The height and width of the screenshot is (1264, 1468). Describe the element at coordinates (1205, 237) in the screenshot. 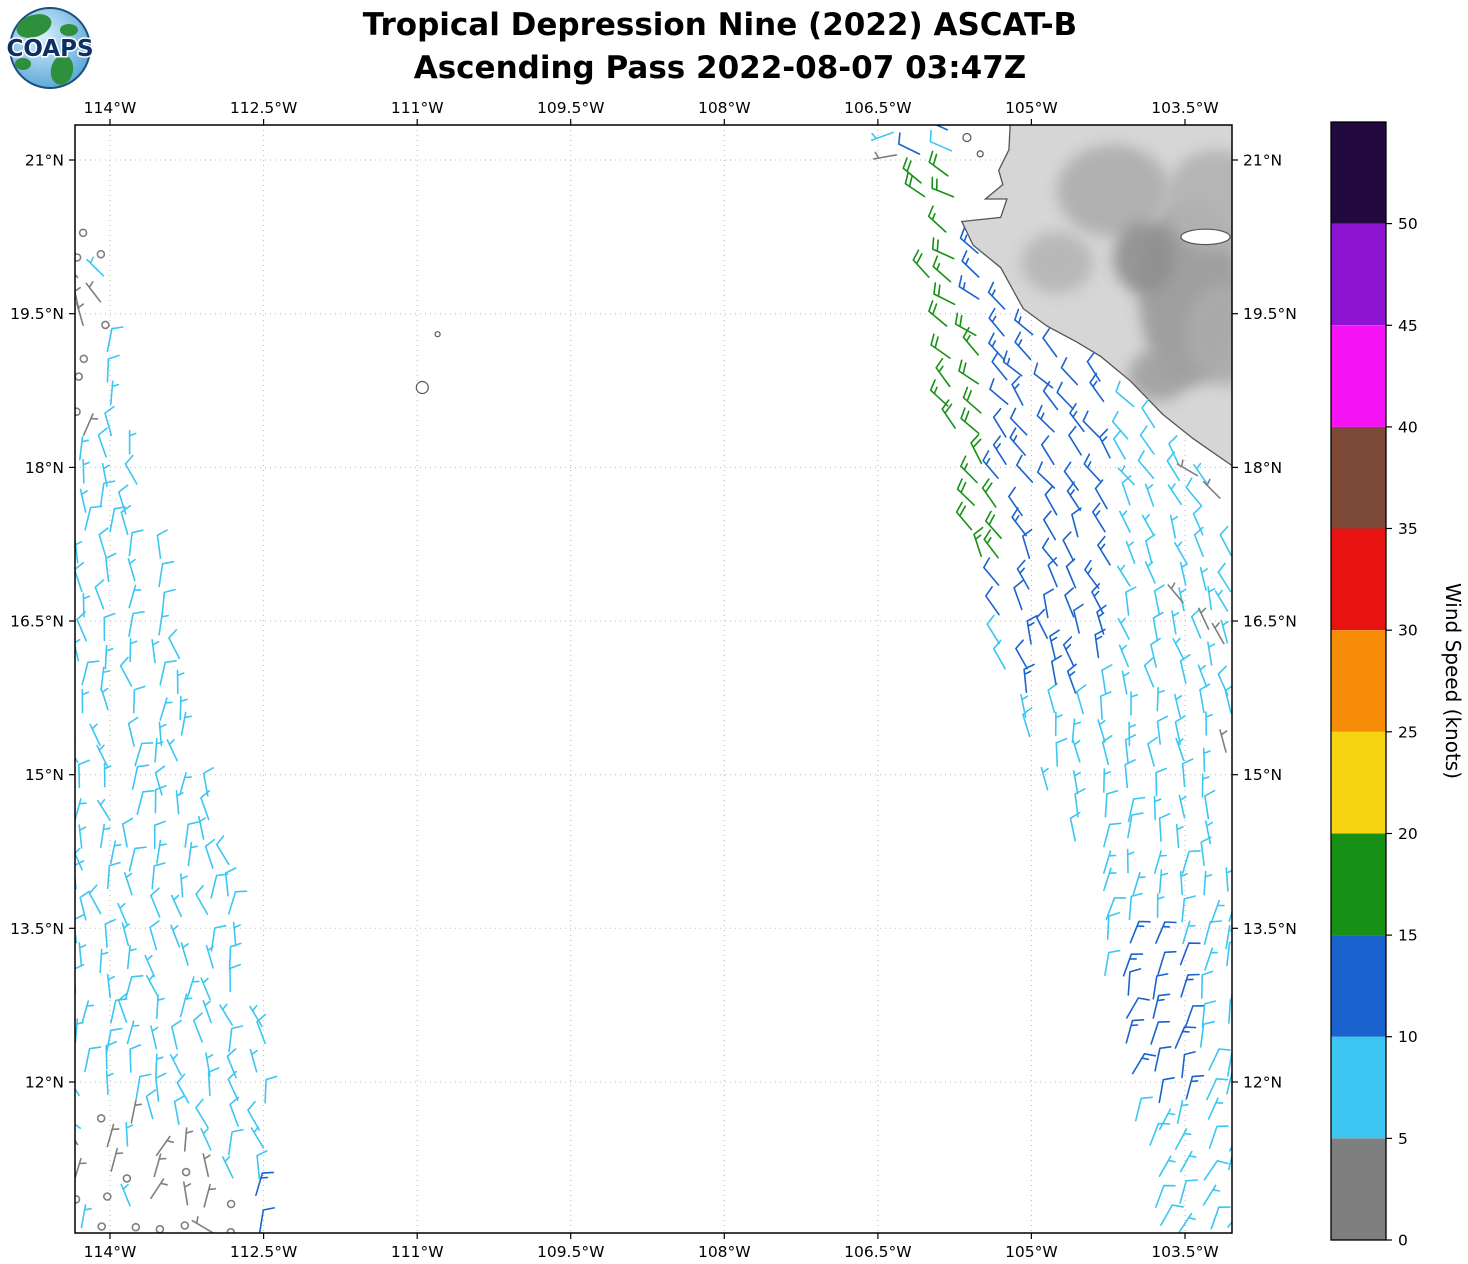

I see `lake-outline` at that location.